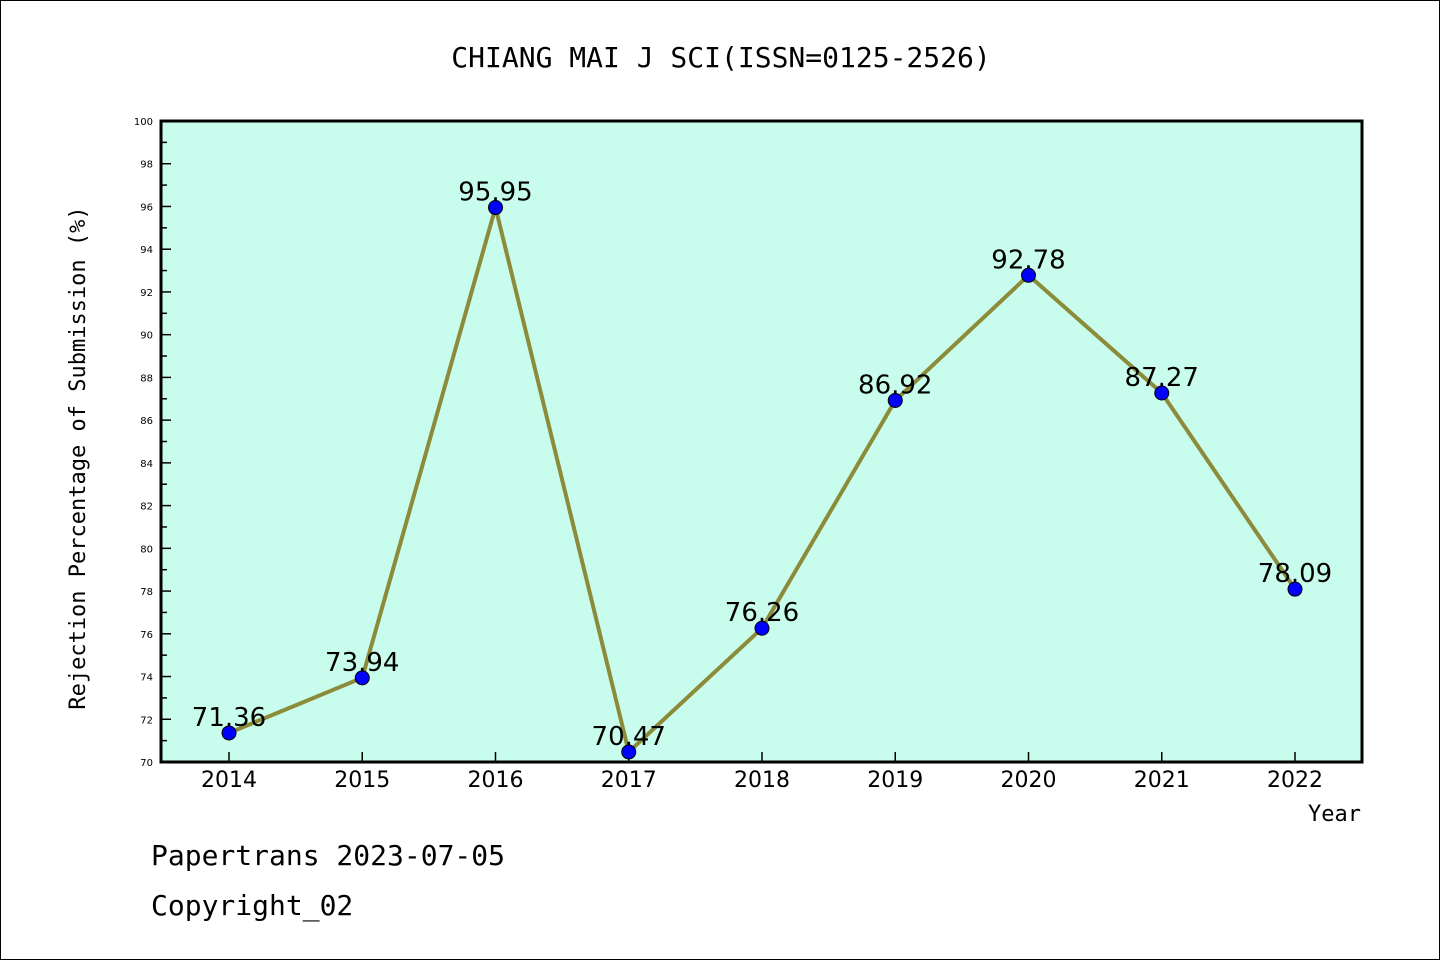 This screenshot has width=1440, height=961. I want to click on y-tick-label: 86, so click(146, 421).